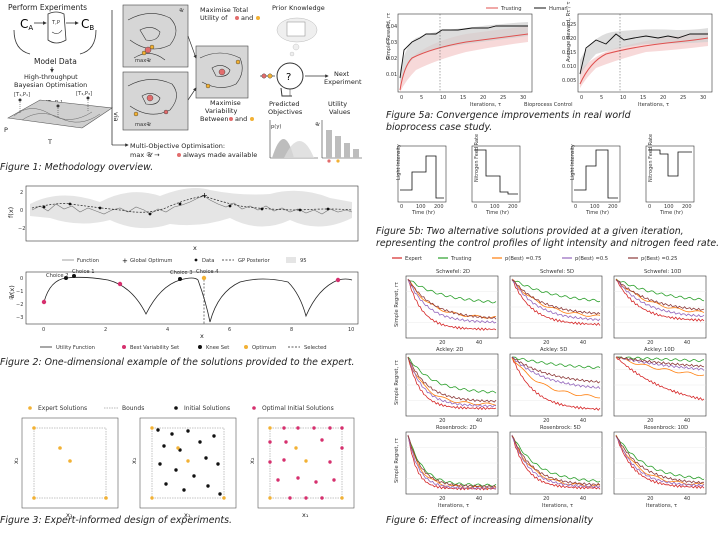 This screenshot has height=535, width=720. Describe the element at coordinates (485, 105) in the screenshot. I see `svg-text: Iterations, τ` at that location.